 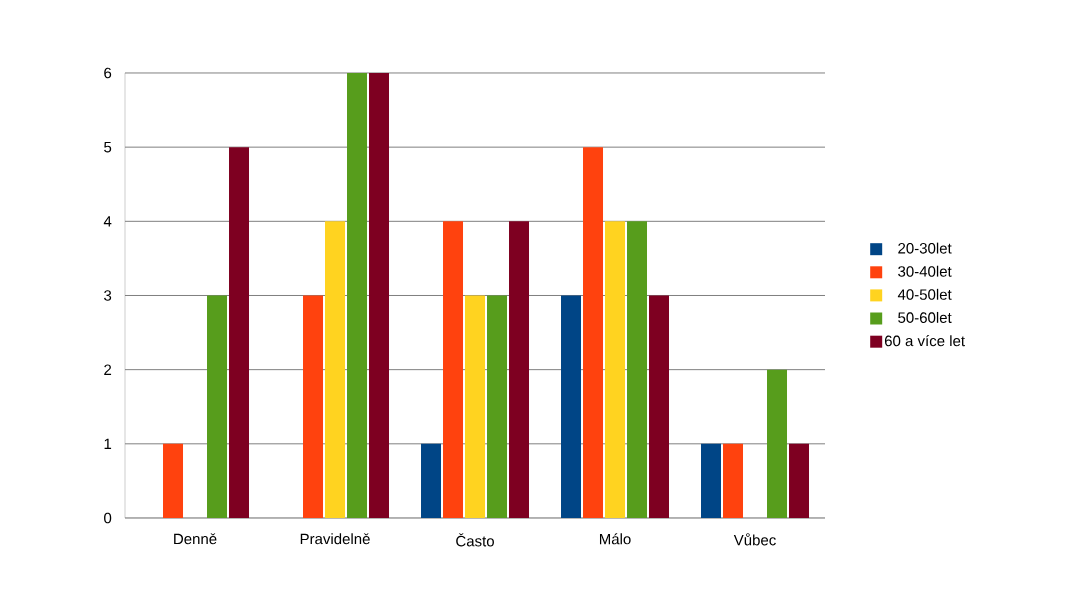 I want to click on y-tick-label: 3, so click(x=108, y=295).